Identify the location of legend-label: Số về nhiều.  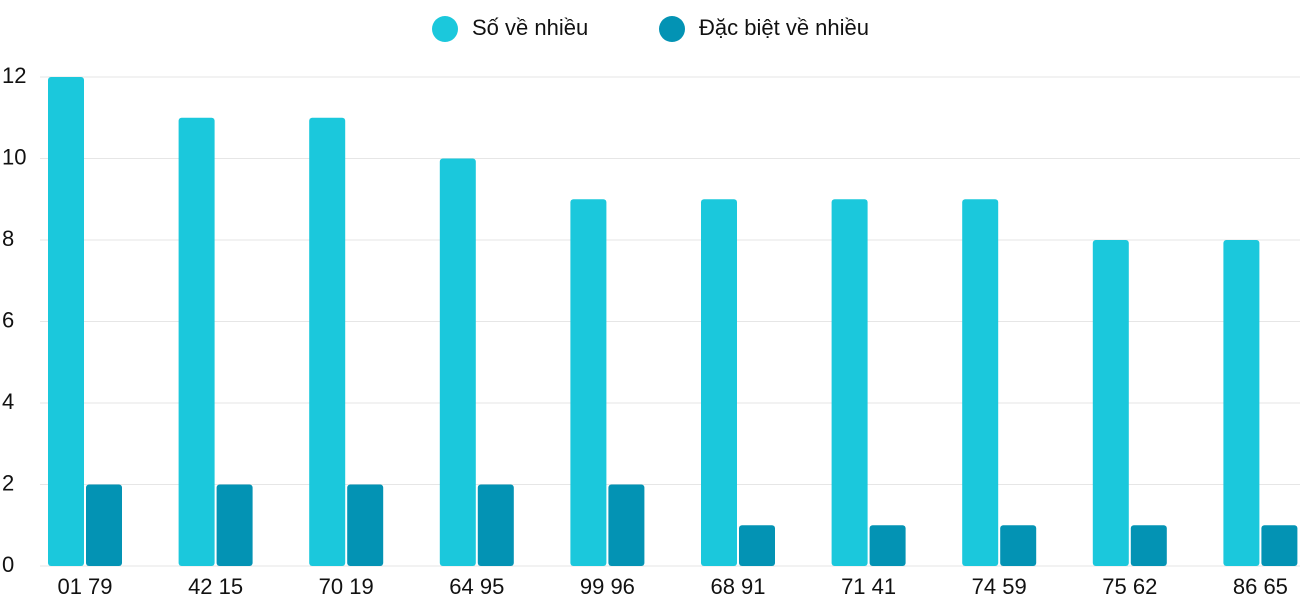
(530, 27).